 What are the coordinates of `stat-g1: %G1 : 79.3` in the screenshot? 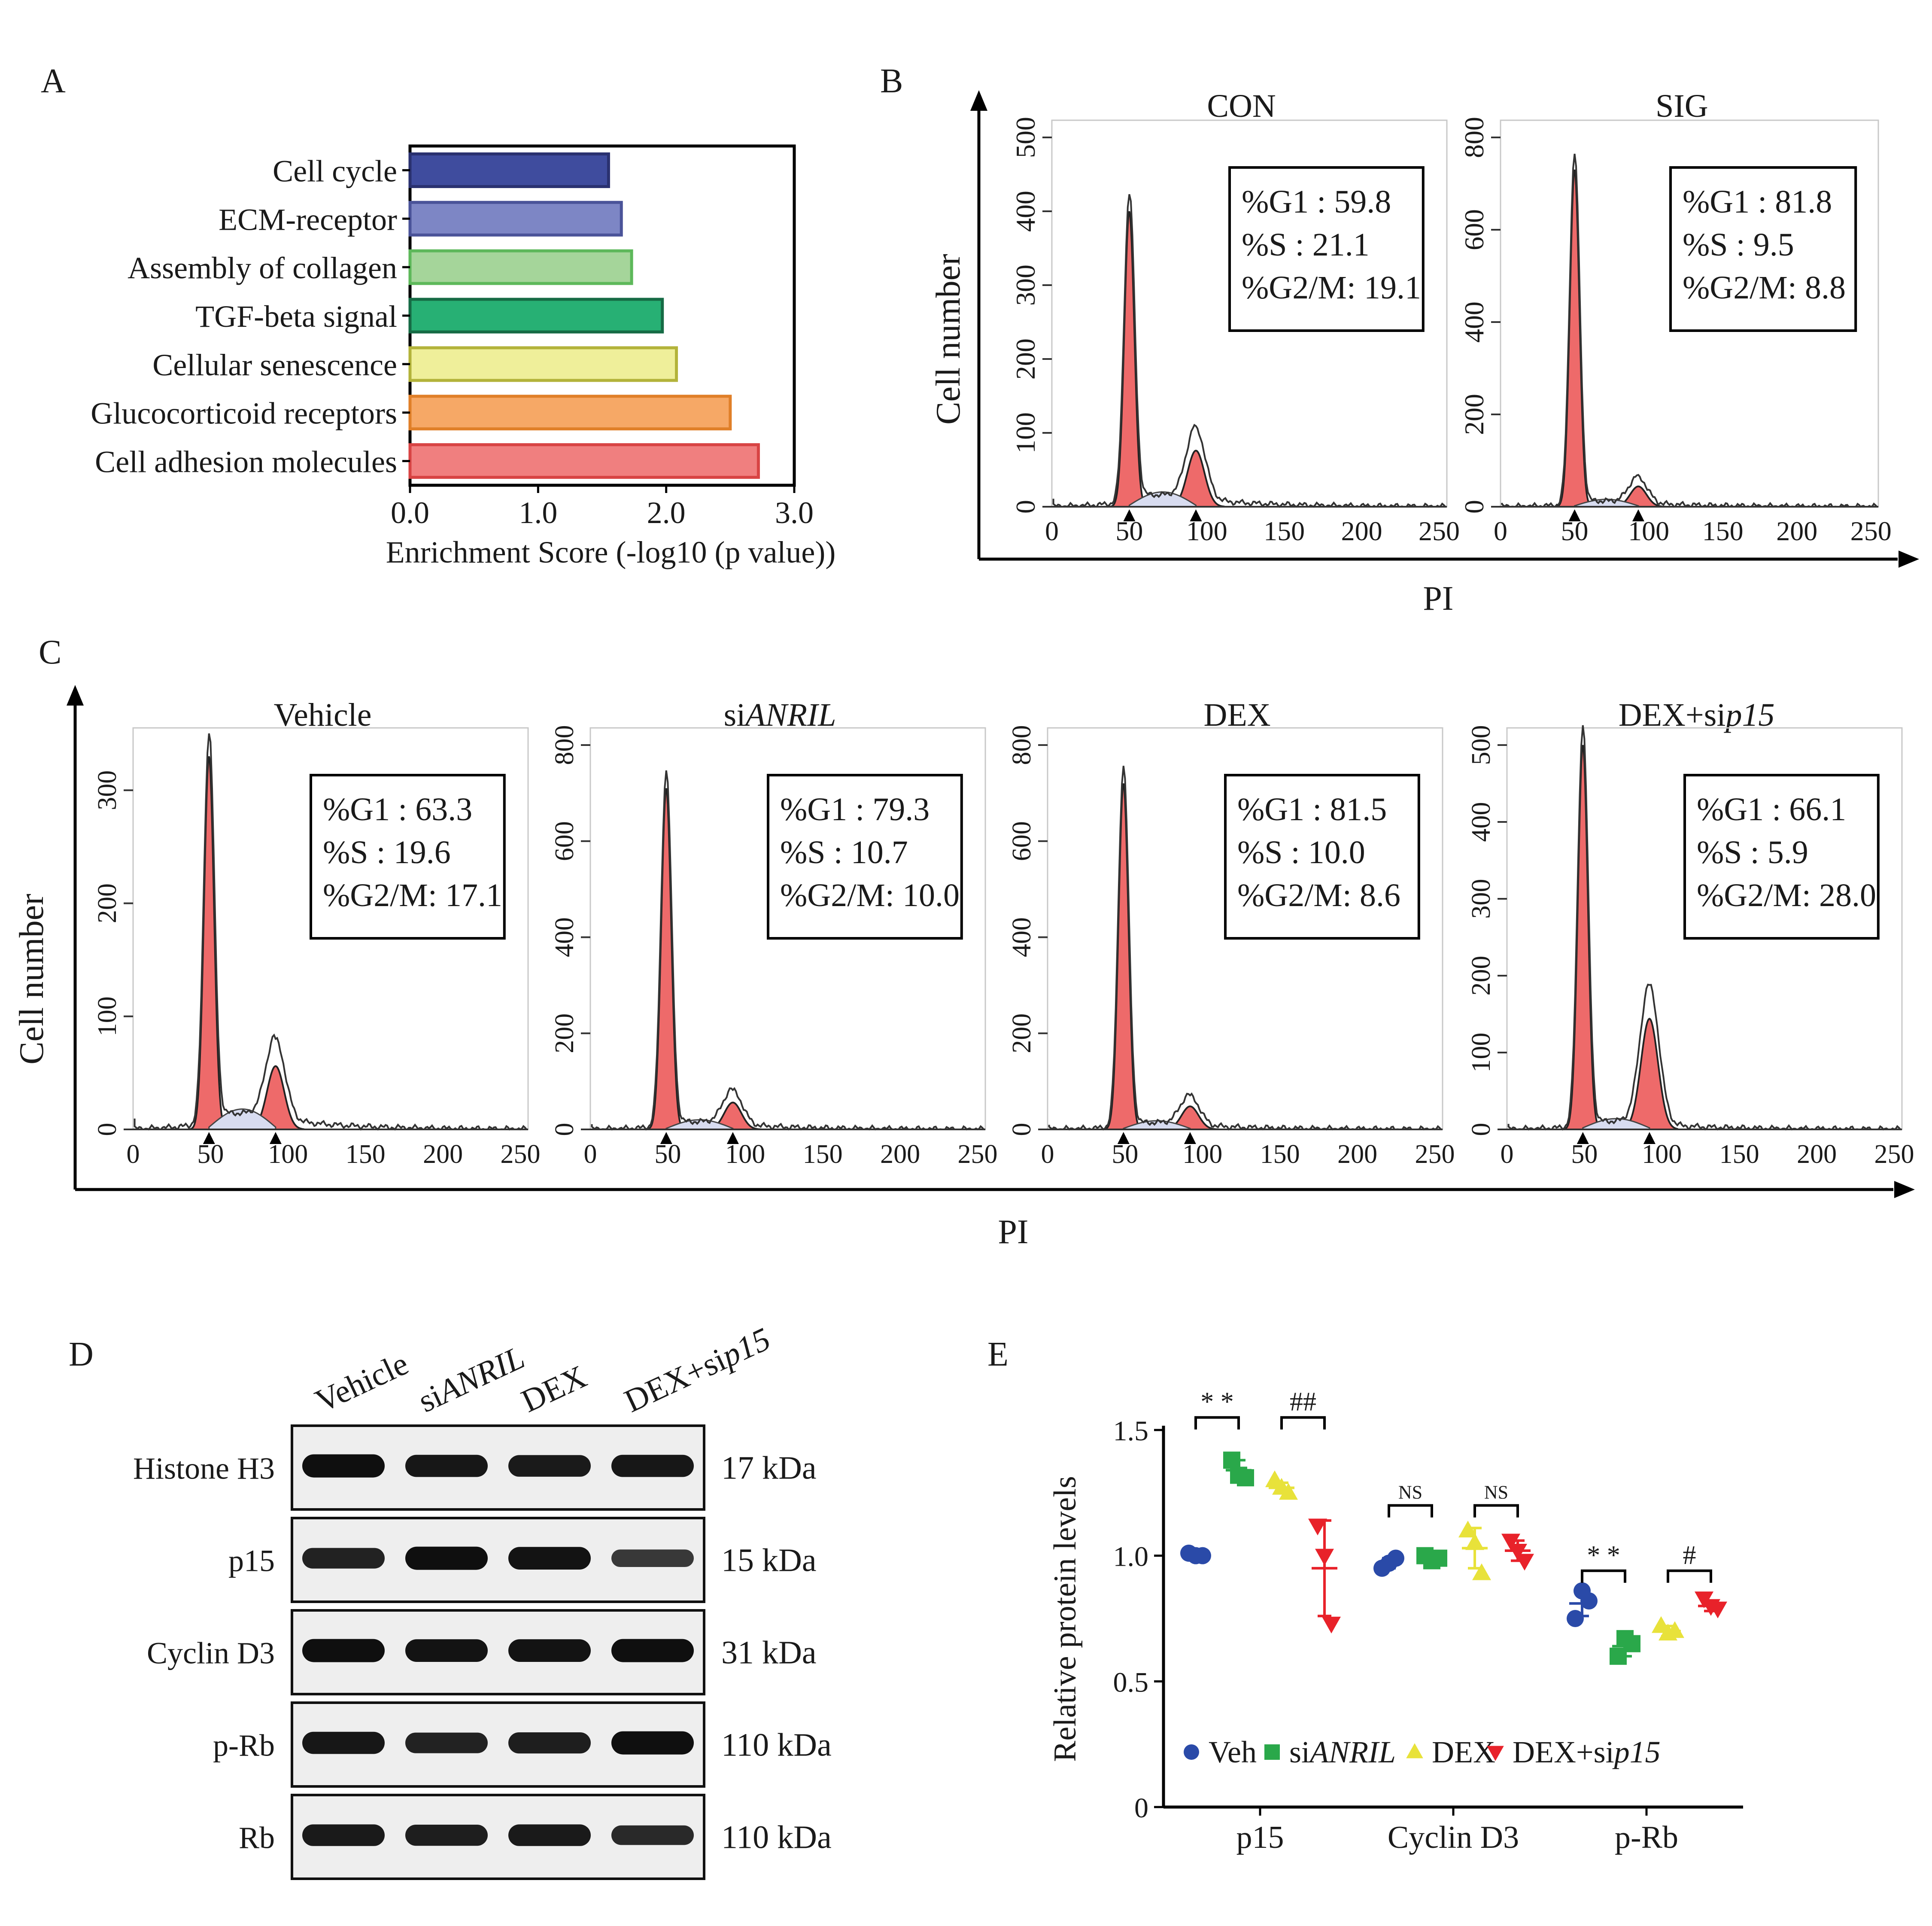 It's located at (855, 809).